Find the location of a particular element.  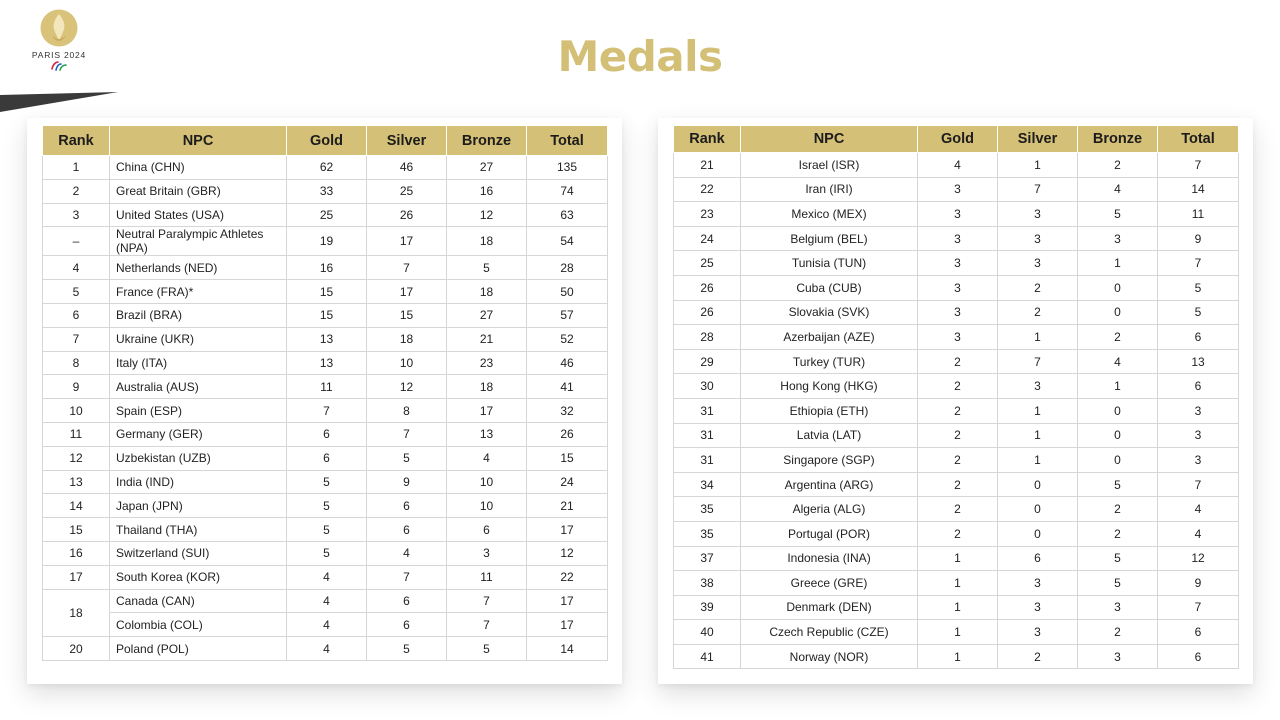

cell-gold: 2 is located at coordinates (957, 435).